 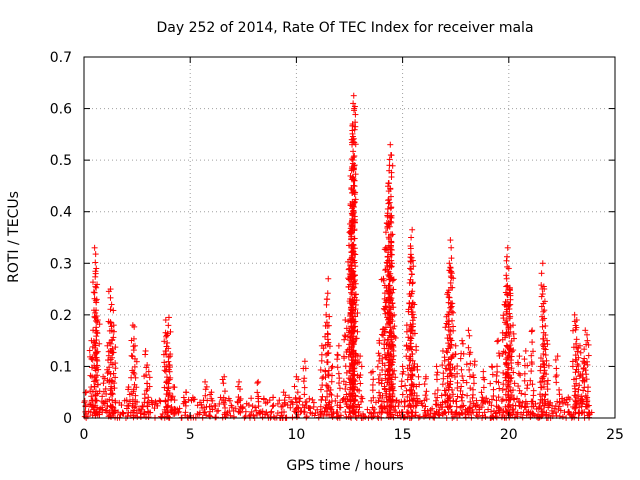 I want to click on y-tick-label: 0.5, so click(x=61, y=161).